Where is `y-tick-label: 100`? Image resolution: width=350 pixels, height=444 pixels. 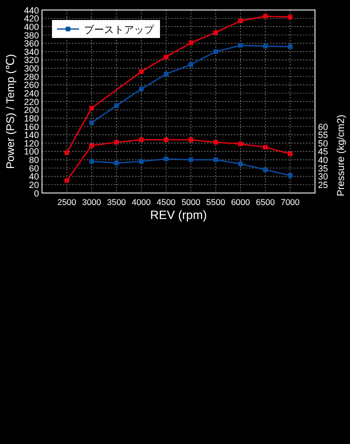 y-tick-label: 100 is located at coordinates (31, 151).